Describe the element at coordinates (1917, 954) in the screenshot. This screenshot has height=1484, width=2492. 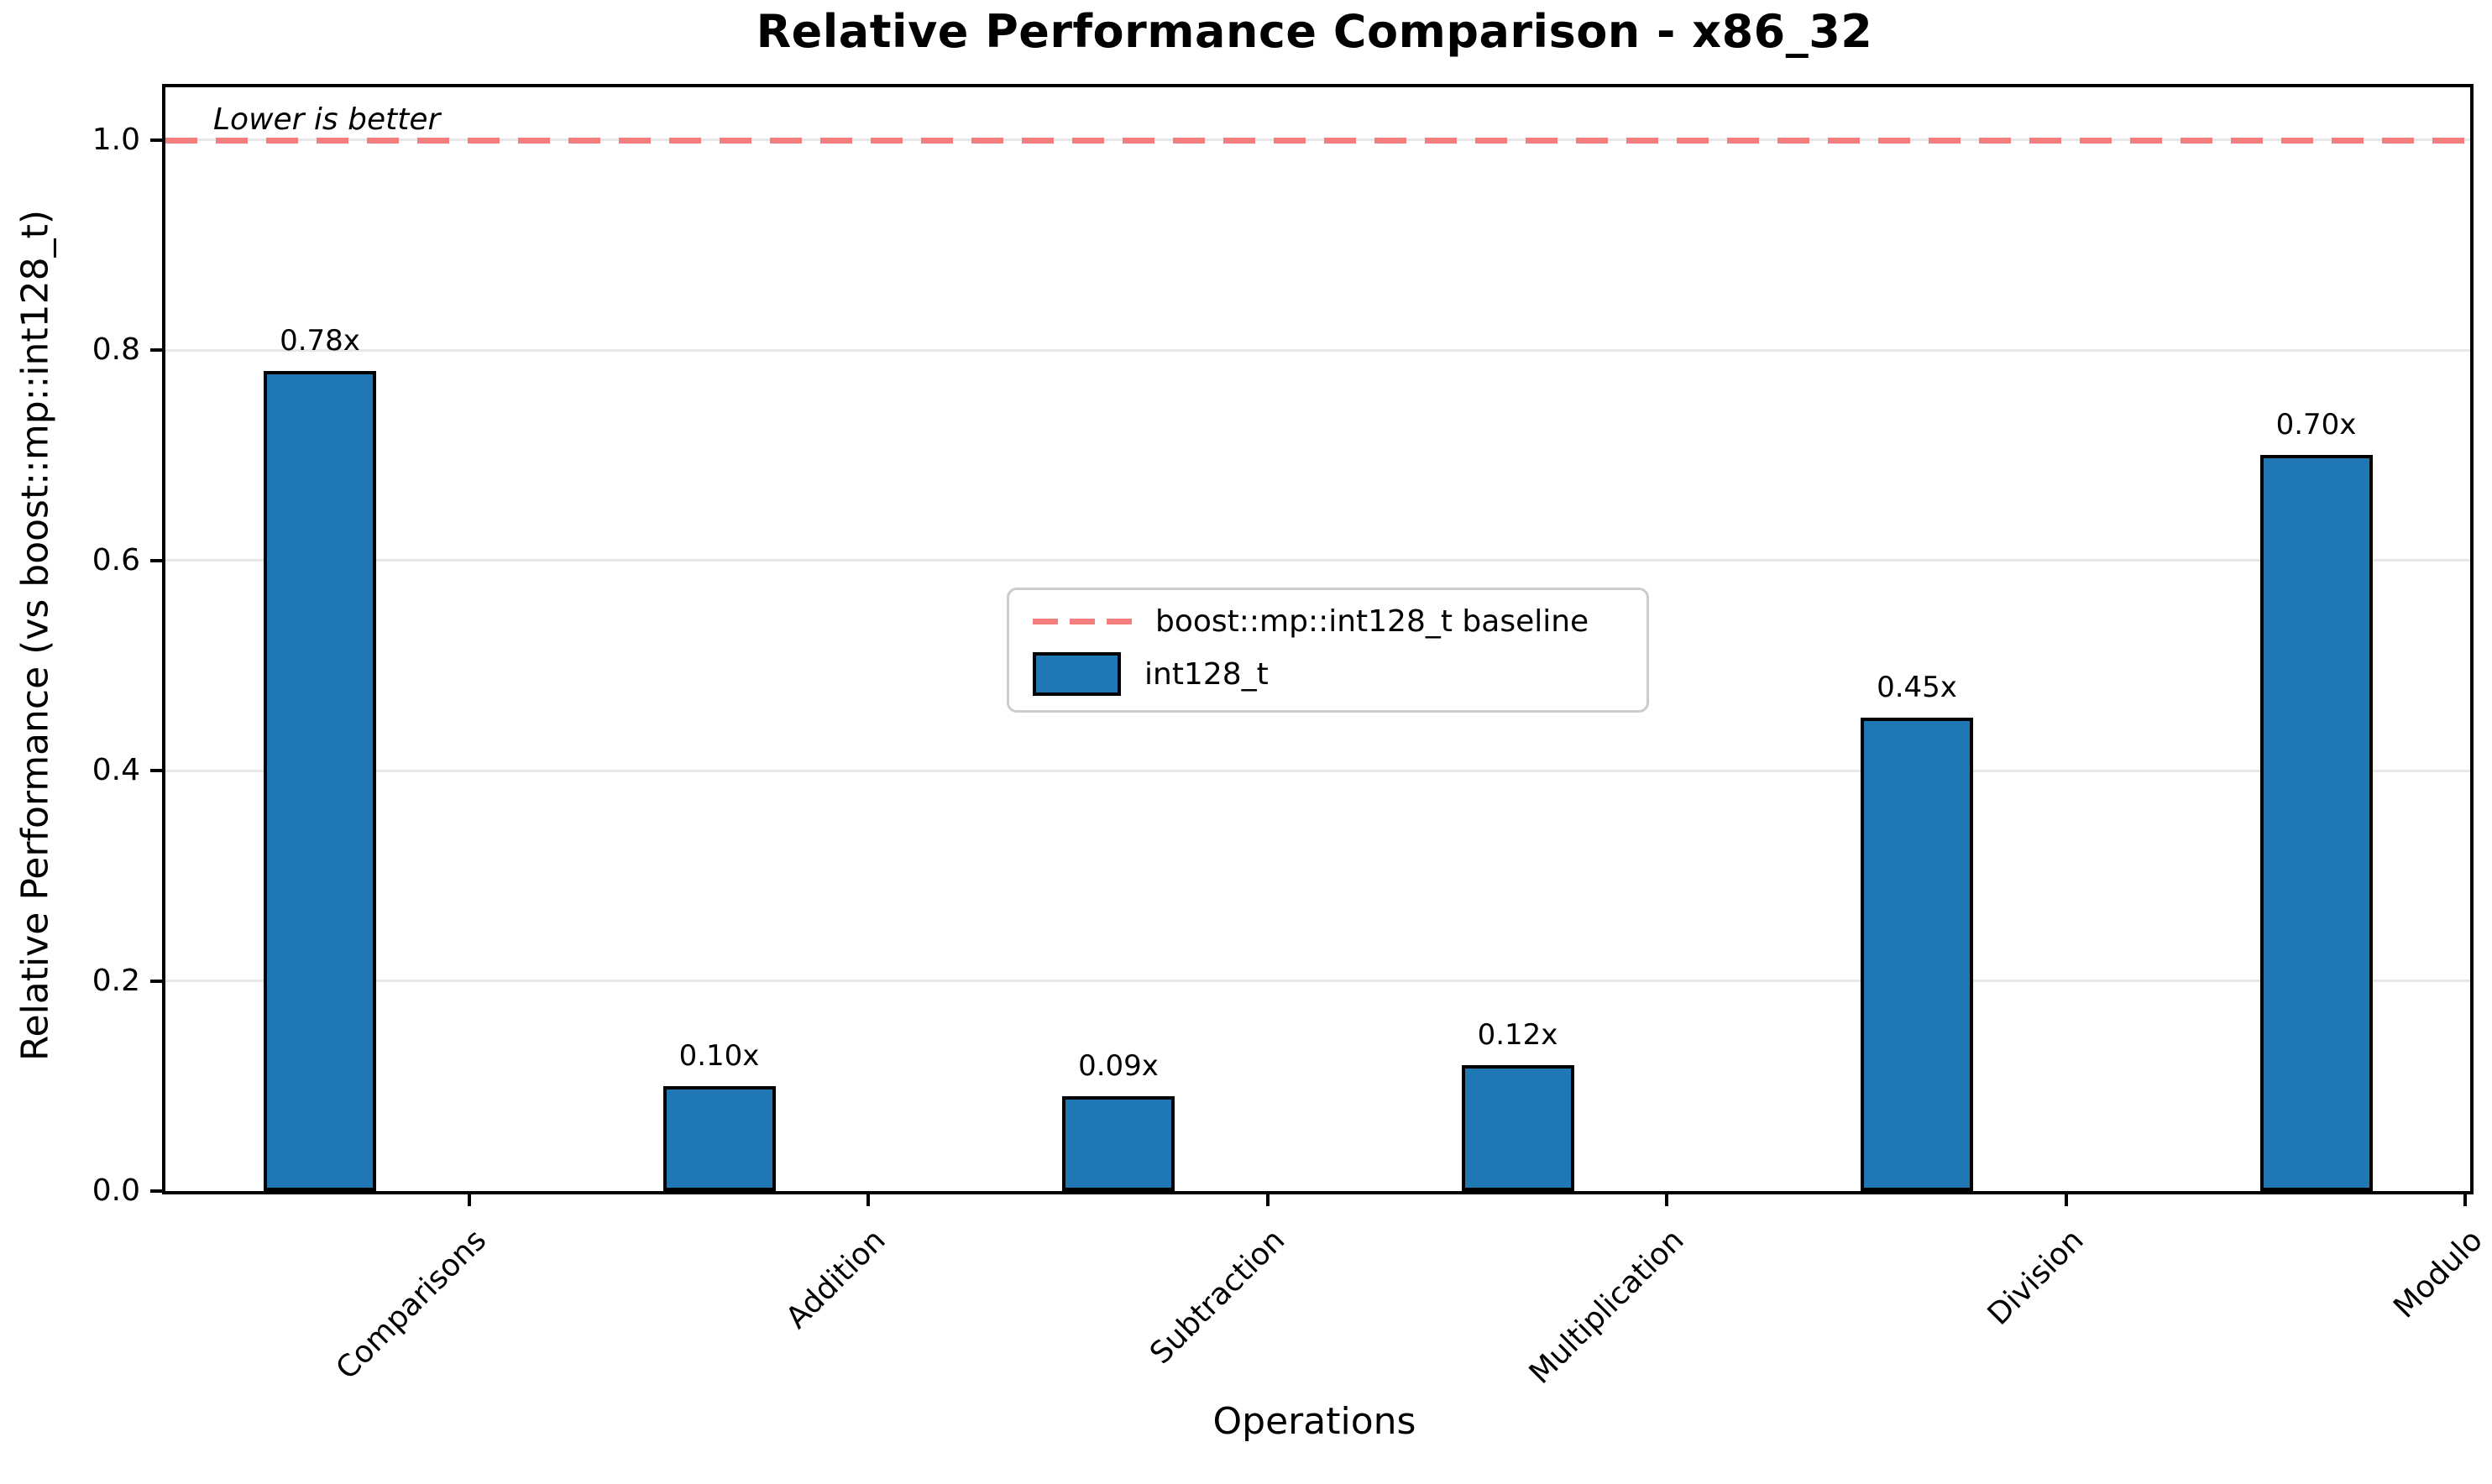
I see `bar-division` at that location.